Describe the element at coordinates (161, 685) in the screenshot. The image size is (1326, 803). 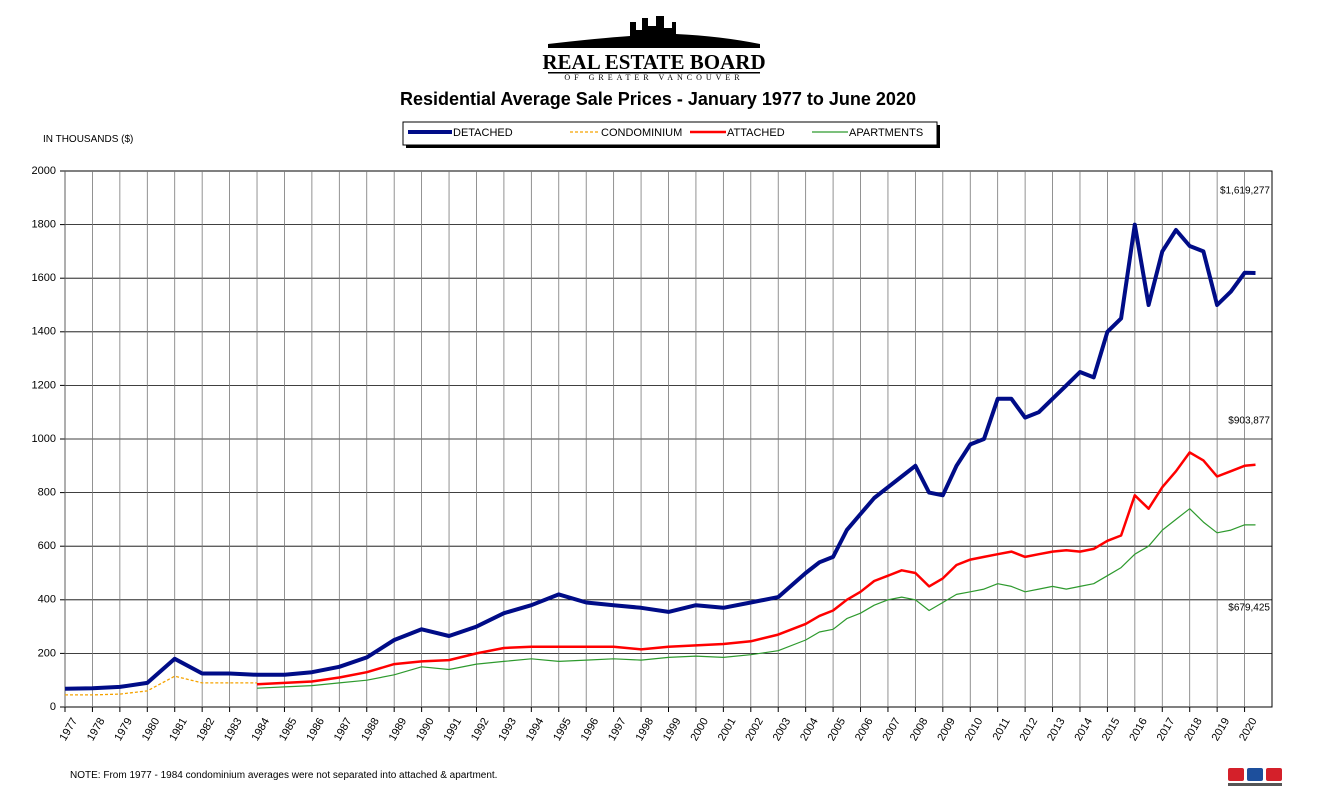
I see `series-line` at that location.